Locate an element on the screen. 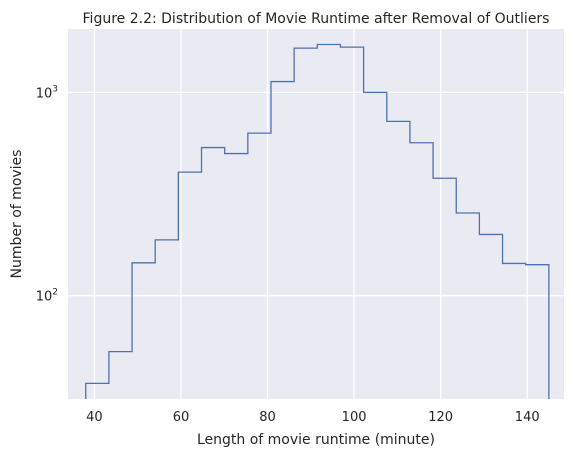 Image resolution: width=574 pixels, height=457 pixels. x-tick-labels: 40 60 80 100 120 140 is located at coordinates (312, 417).